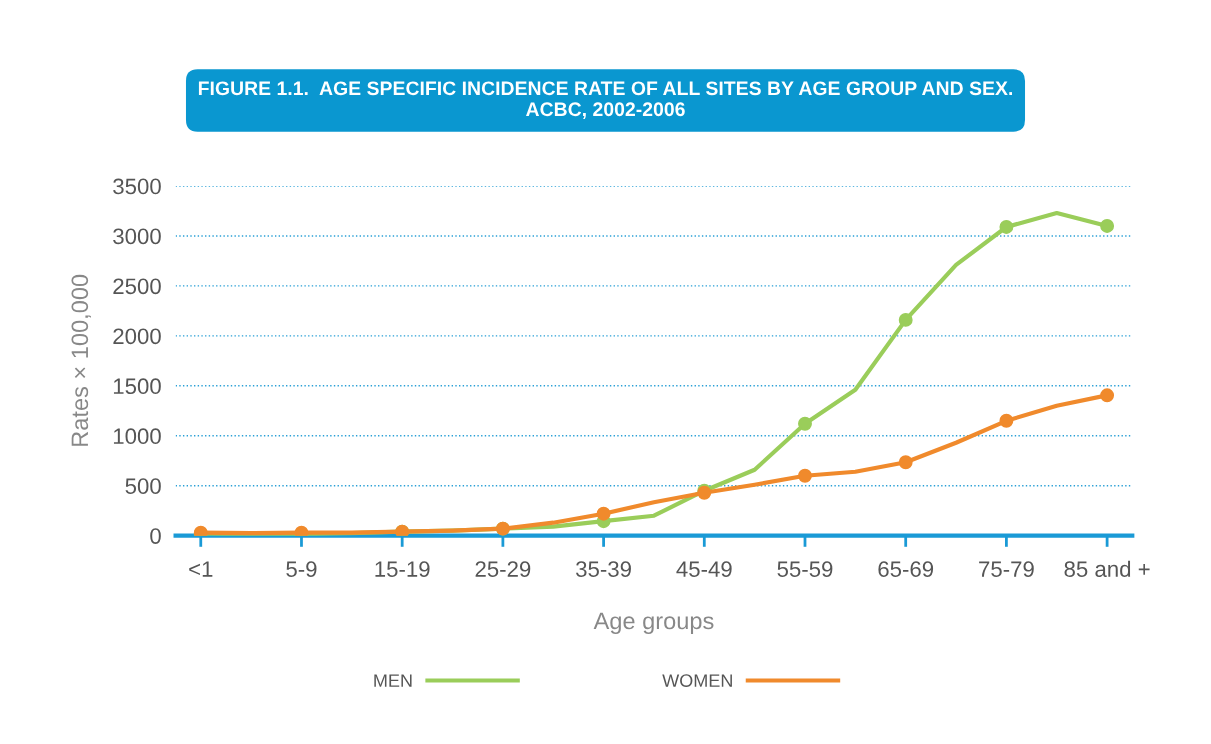 The width and height of the screenshot is (1211, 744). I want to click on y-tick-label: 0, so click(155, 536).